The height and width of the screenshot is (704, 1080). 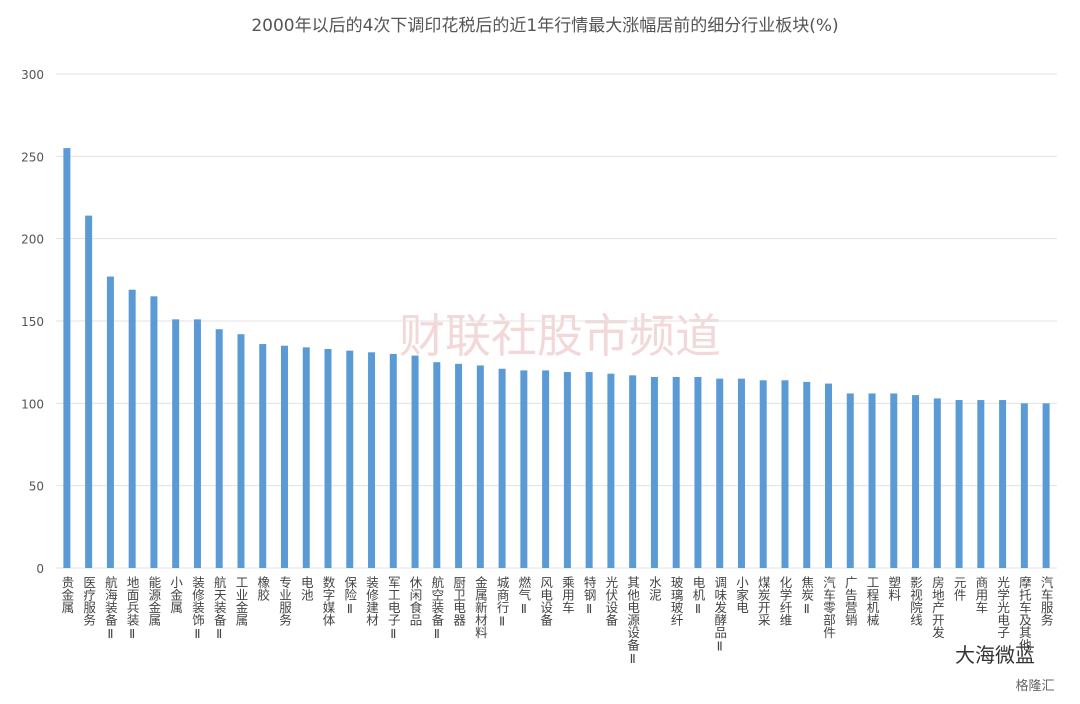 What do you see at coordinates (654, 588) in the screenshot?
I see `x-tick-label: 水泥` at bounding box center [654, 588].